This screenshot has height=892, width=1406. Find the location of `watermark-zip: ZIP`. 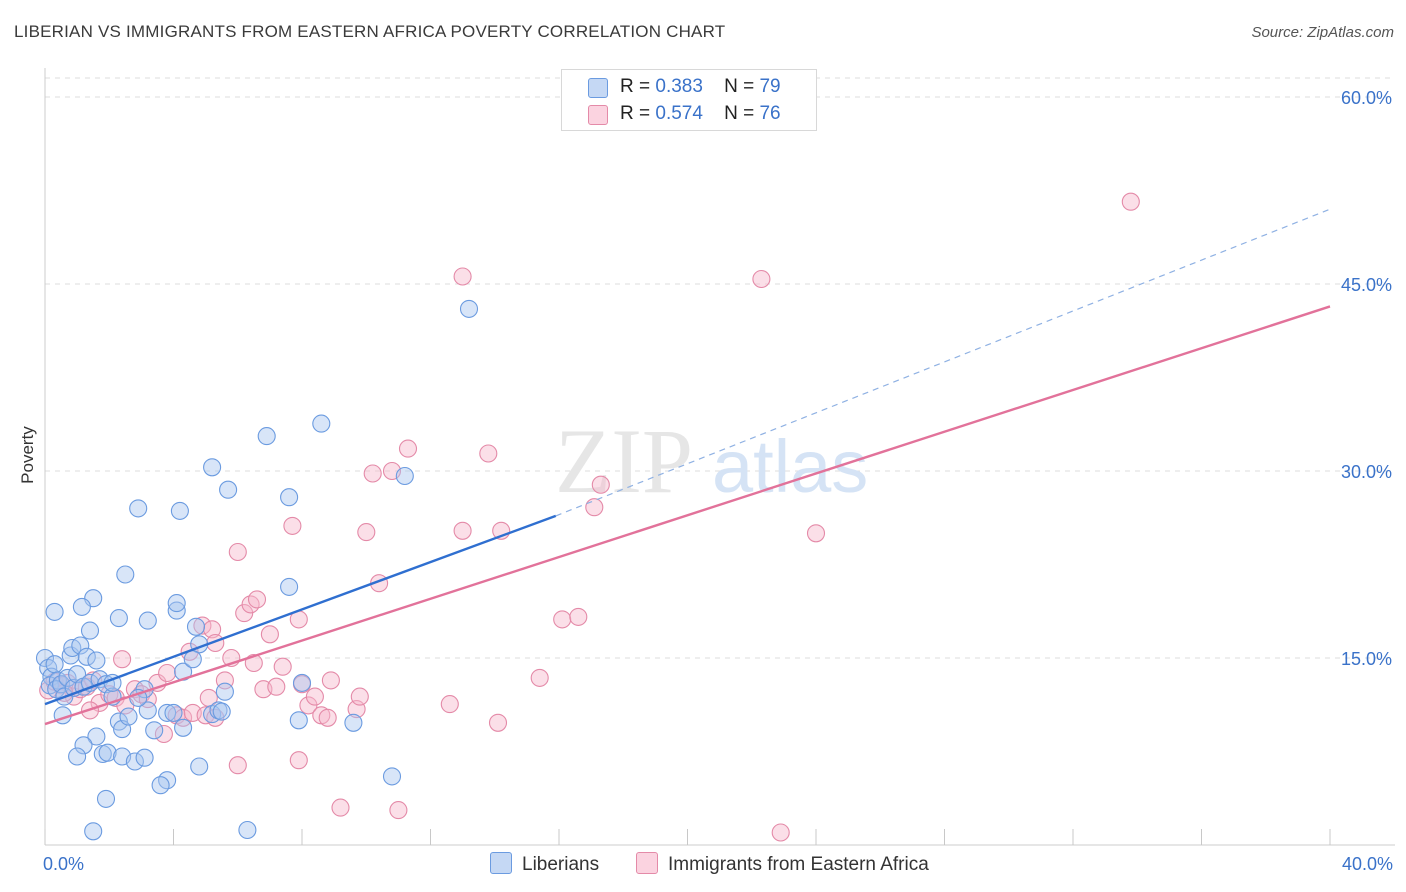

watermark-zip: ZIP is located at coordinates (624, 461).